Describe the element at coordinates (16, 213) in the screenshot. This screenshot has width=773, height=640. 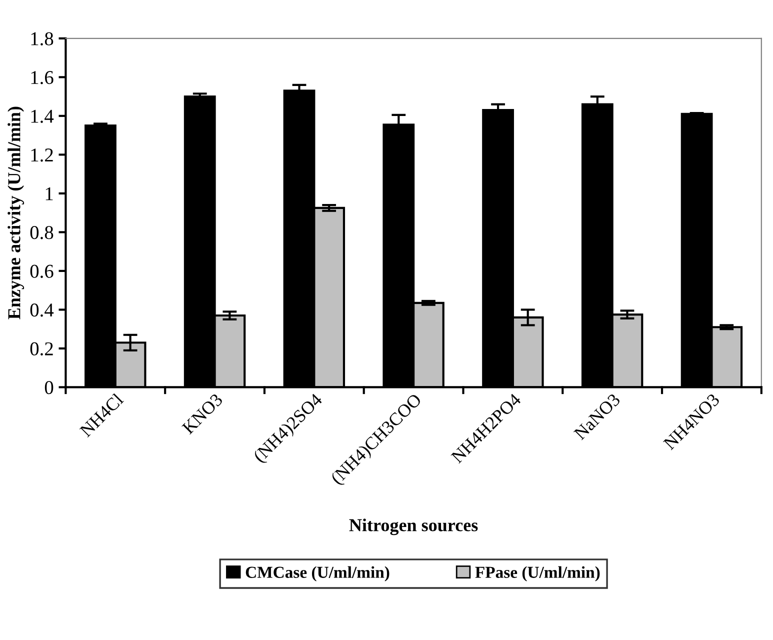
I see `y-axis-title: Enzyme activity (U/ml/min)` at that location.